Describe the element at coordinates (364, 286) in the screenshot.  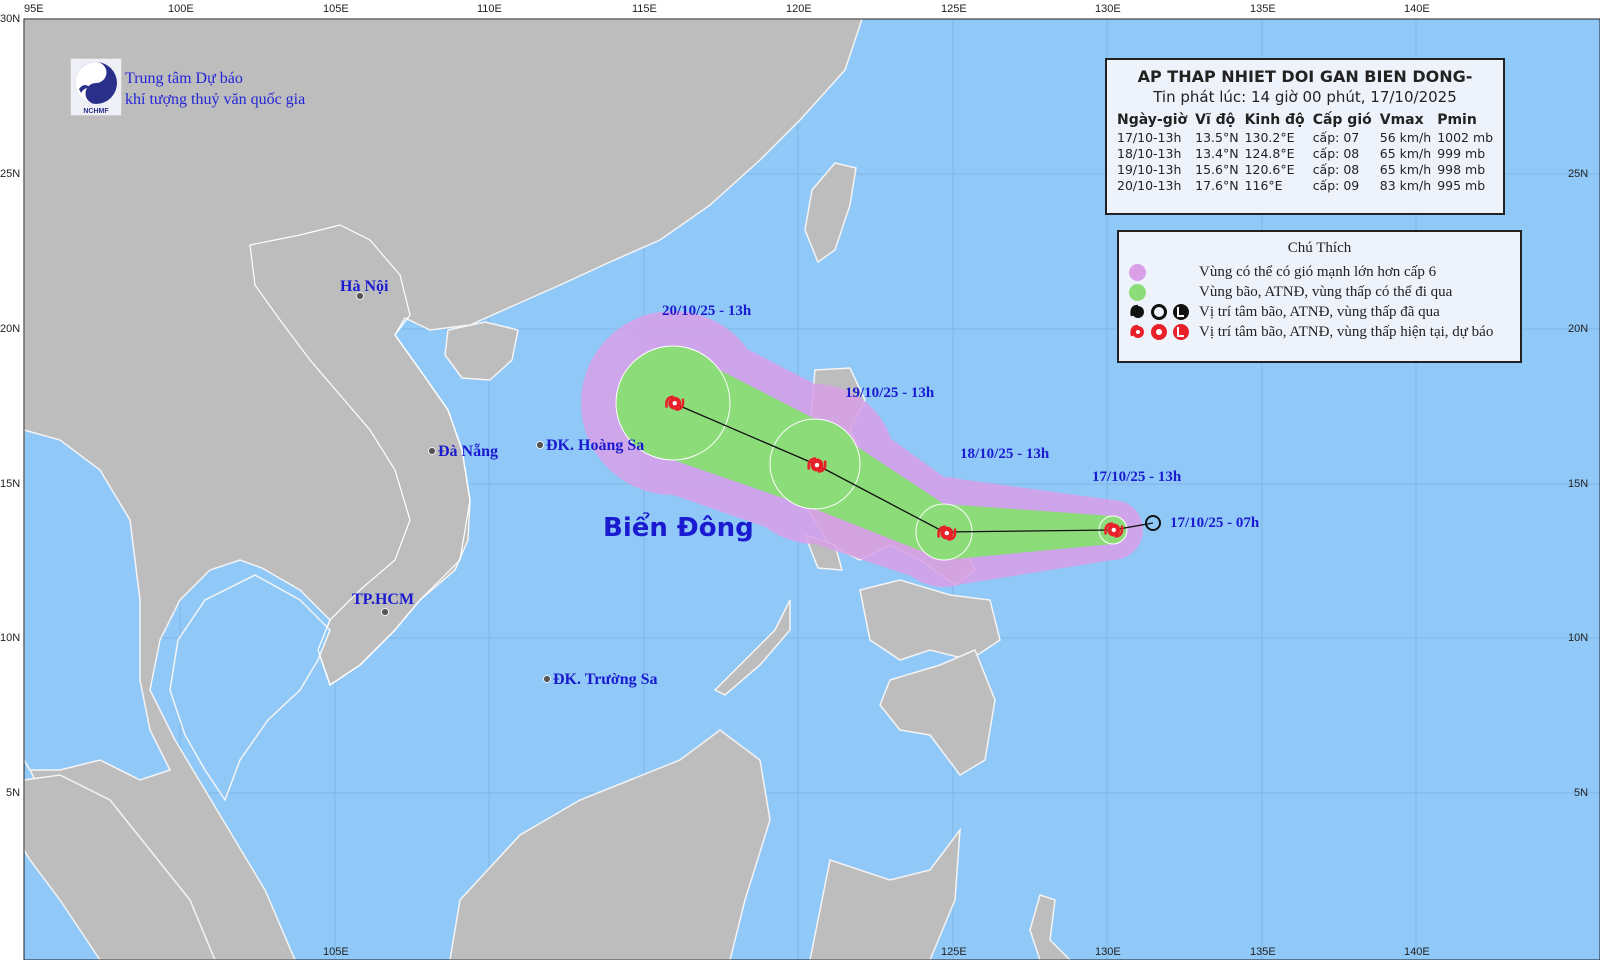
I see `place-hanoi: Hà Nội` at that location.